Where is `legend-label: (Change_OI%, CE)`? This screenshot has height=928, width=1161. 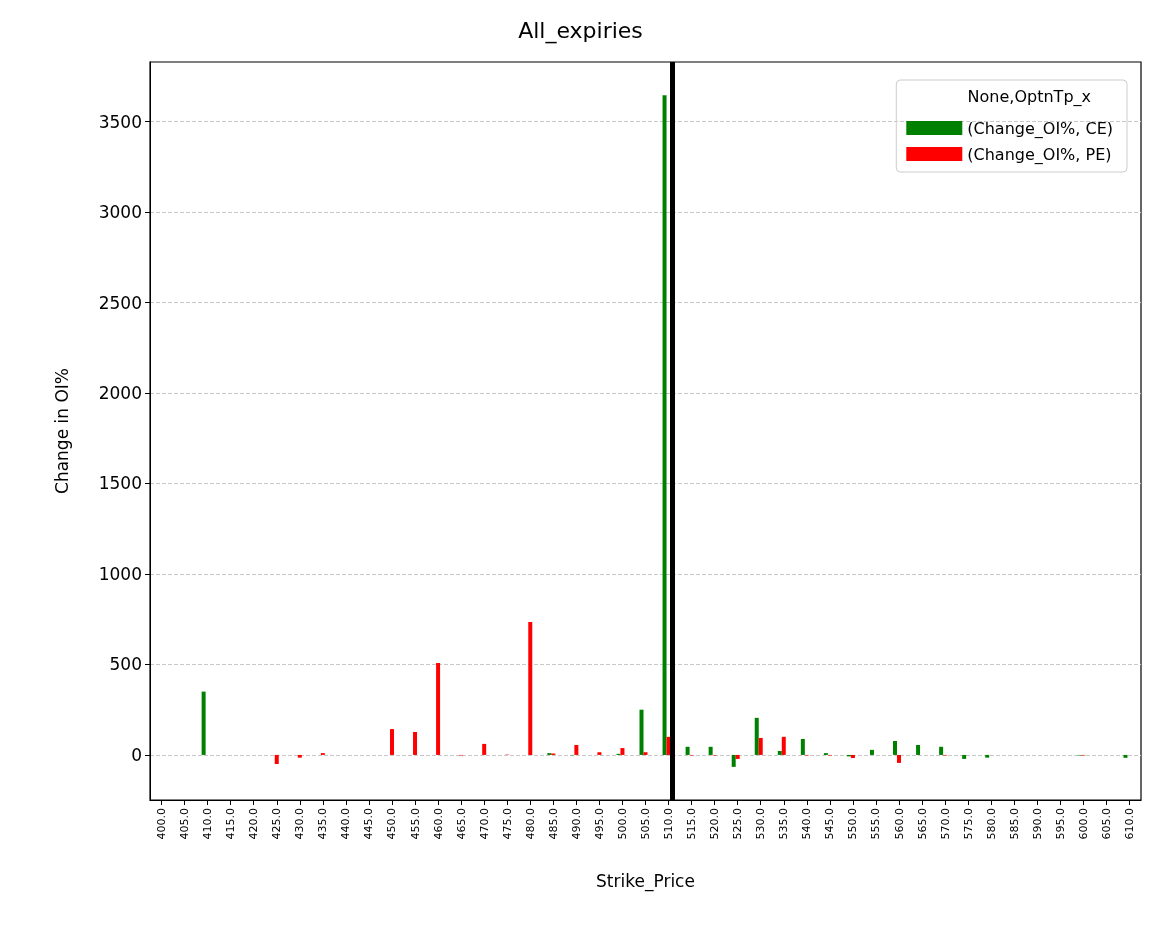 legend-label: (Change_OI%, CE) is located at coordinates (1040, 128).